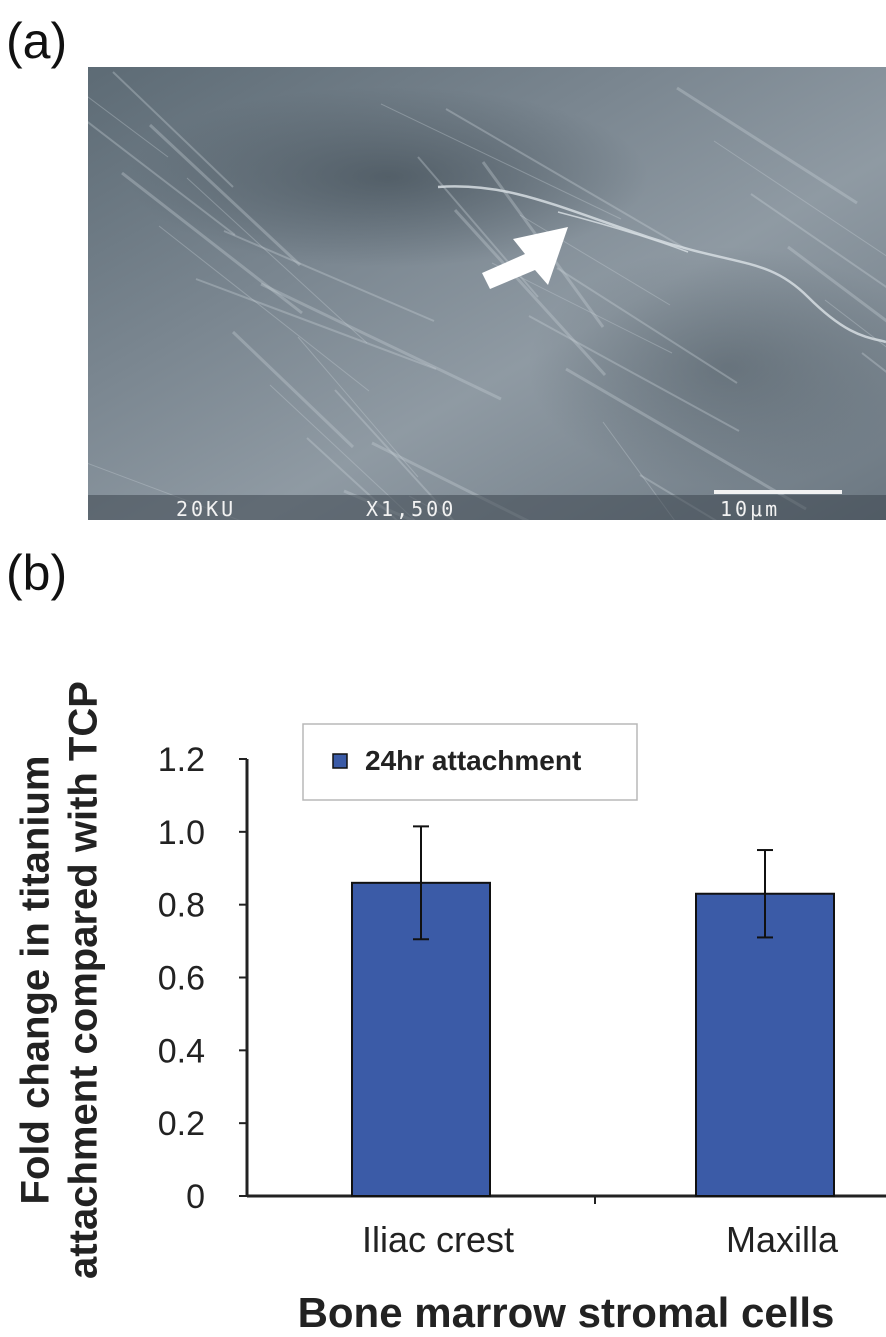 Image resolution: width=886 pixels, height=1337 pixels. I want to click on y-tick-label: 1.2, so click(181, 760).